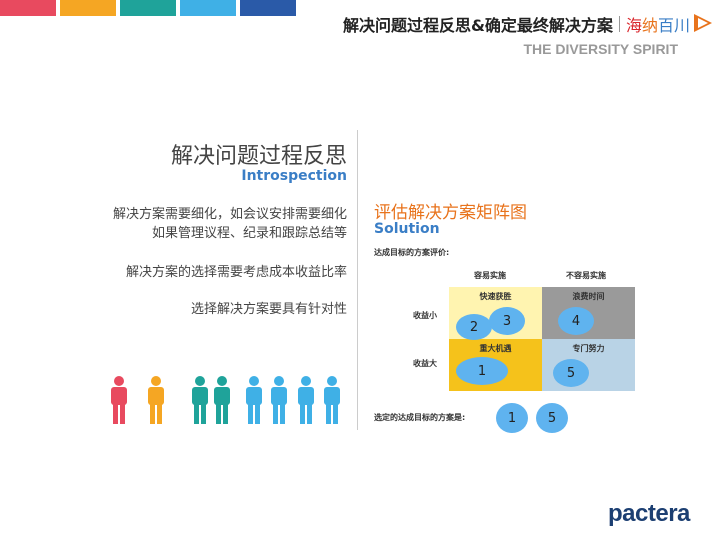  Describe the element at coordinates (268, 309) in the screenshot. I see `reflection-line-3: 选择解决方案要具有针对性` at that location.